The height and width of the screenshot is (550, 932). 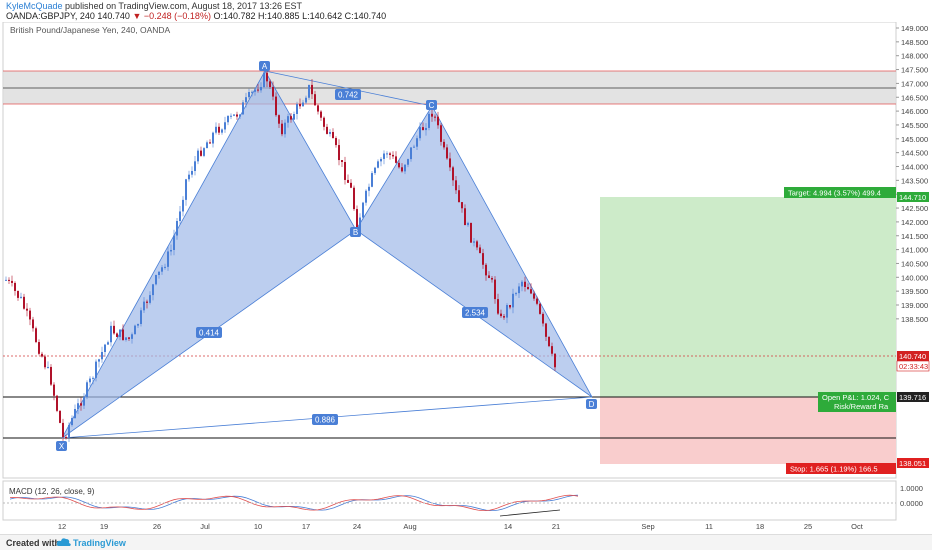 What do you see at coordinates (177, 16) in the screenshot?
I see `price-change: −0.248 (−0.18%)` at bounding box center [177, 16].